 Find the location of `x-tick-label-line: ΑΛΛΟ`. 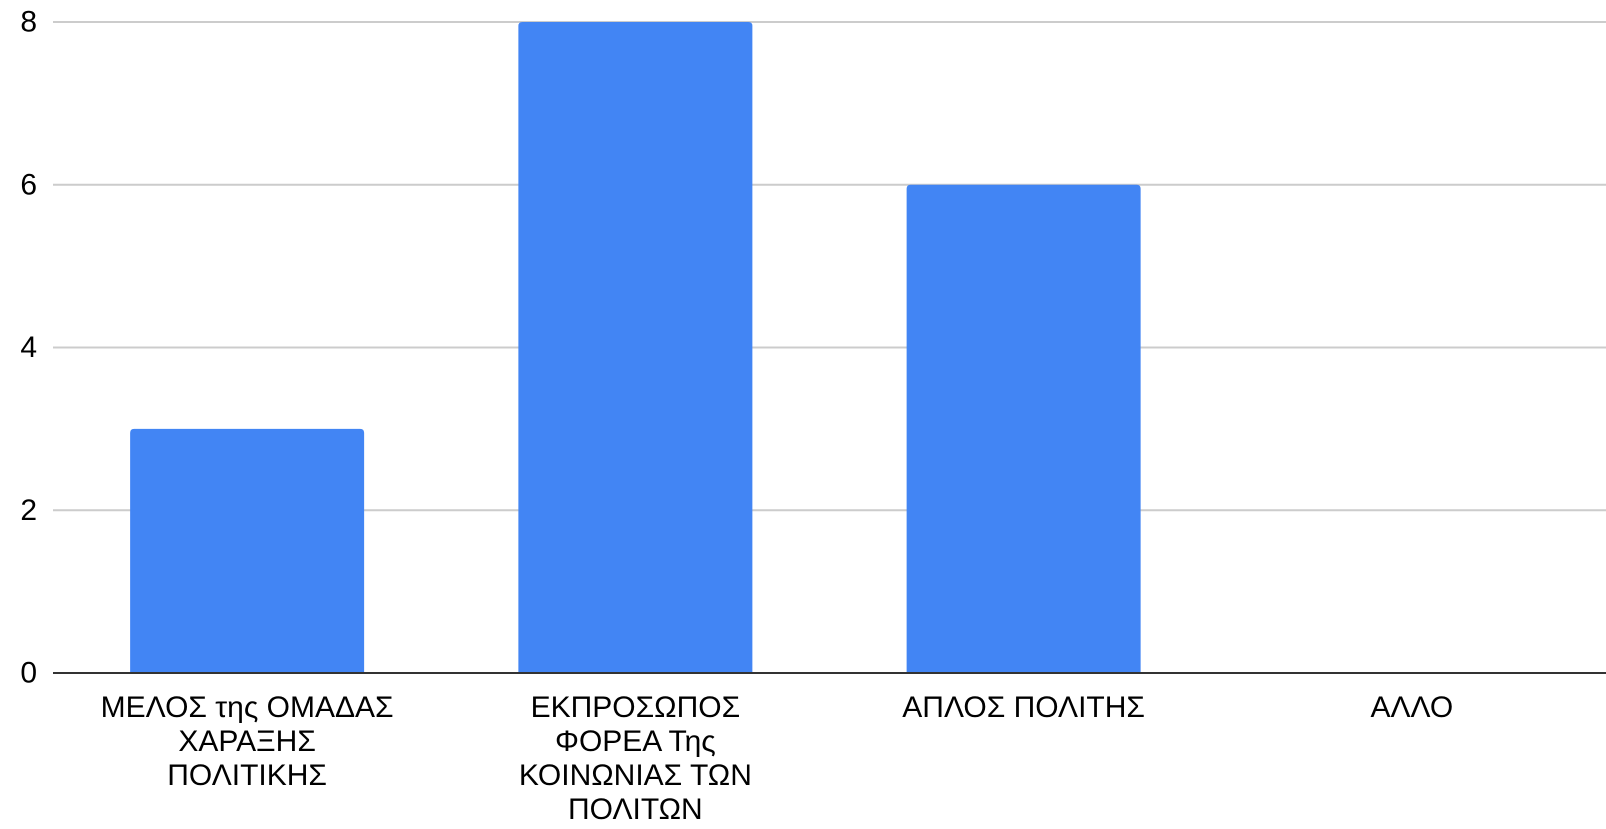

x-tick-label-line: ΑΛΛΟ is located at coordinates (1411, 707).